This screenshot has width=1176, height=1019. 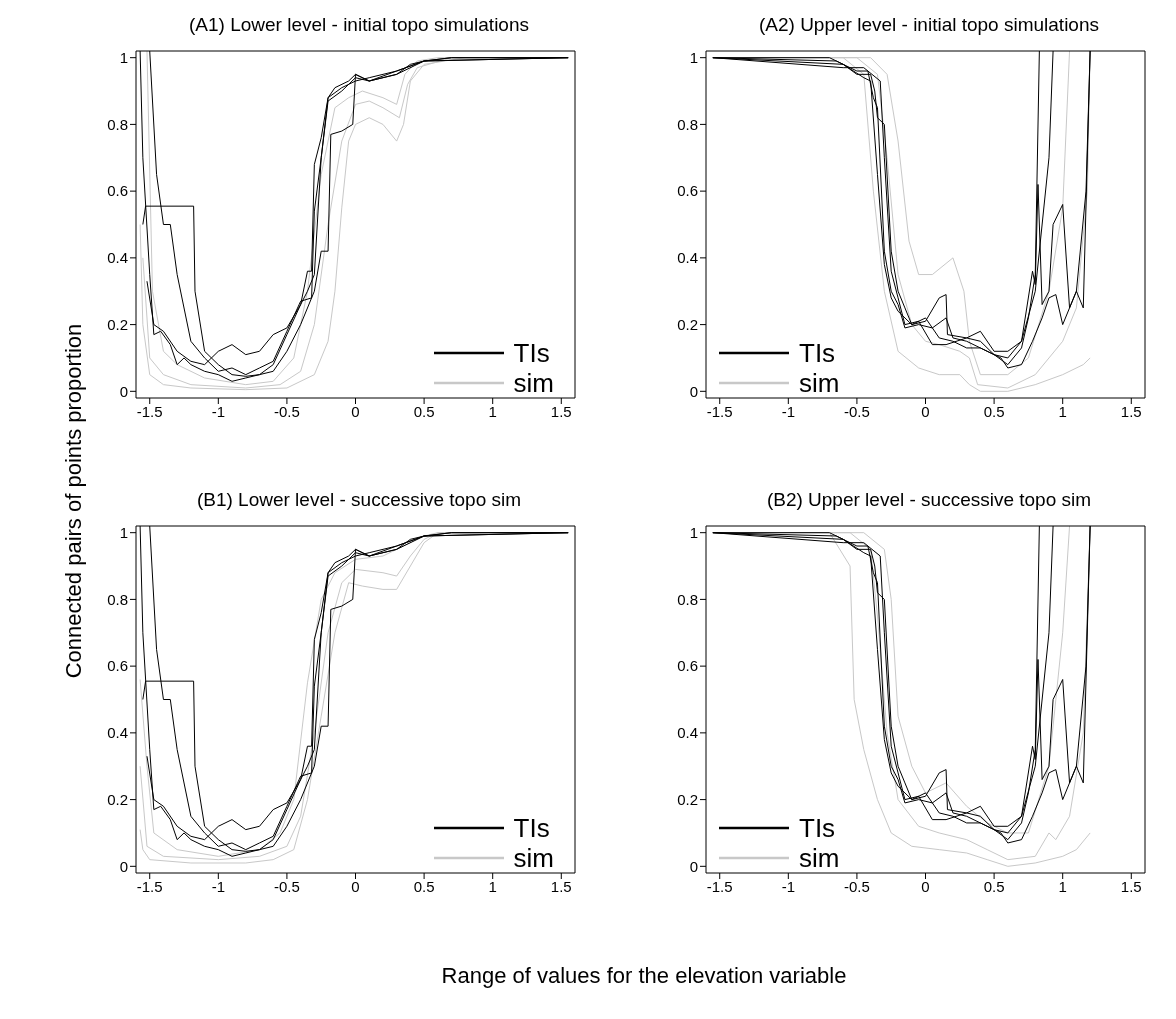 What do you see at coordinates (644, 976) in the screenshot?
I see `x-axis-title: Range of values for the elevation variable` at bounding box center [644, 976].